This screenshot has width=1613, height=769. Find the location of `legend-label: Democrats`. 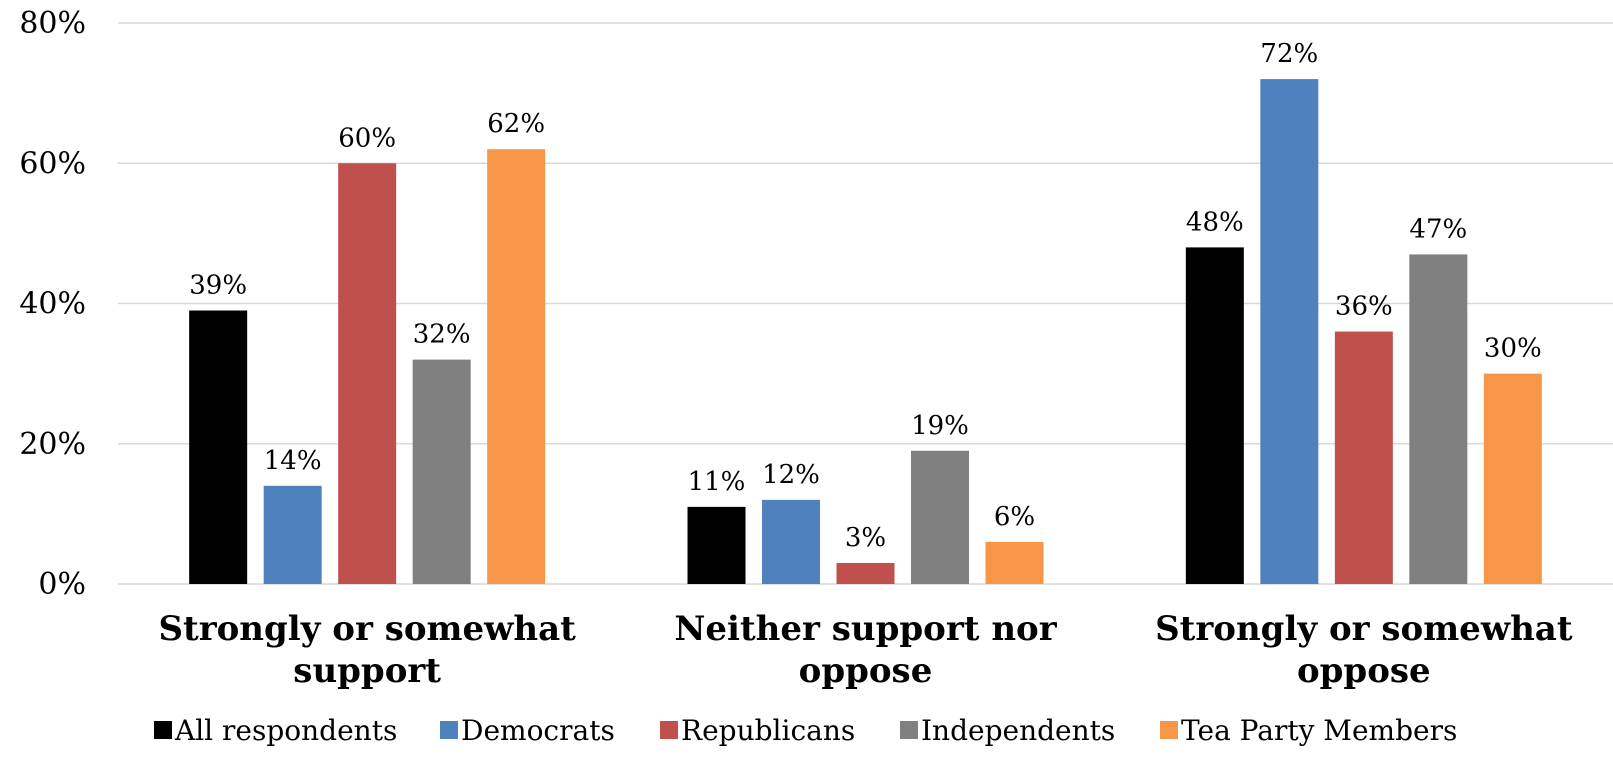

legend-label: Democrats is located at coordinates (538, 730).